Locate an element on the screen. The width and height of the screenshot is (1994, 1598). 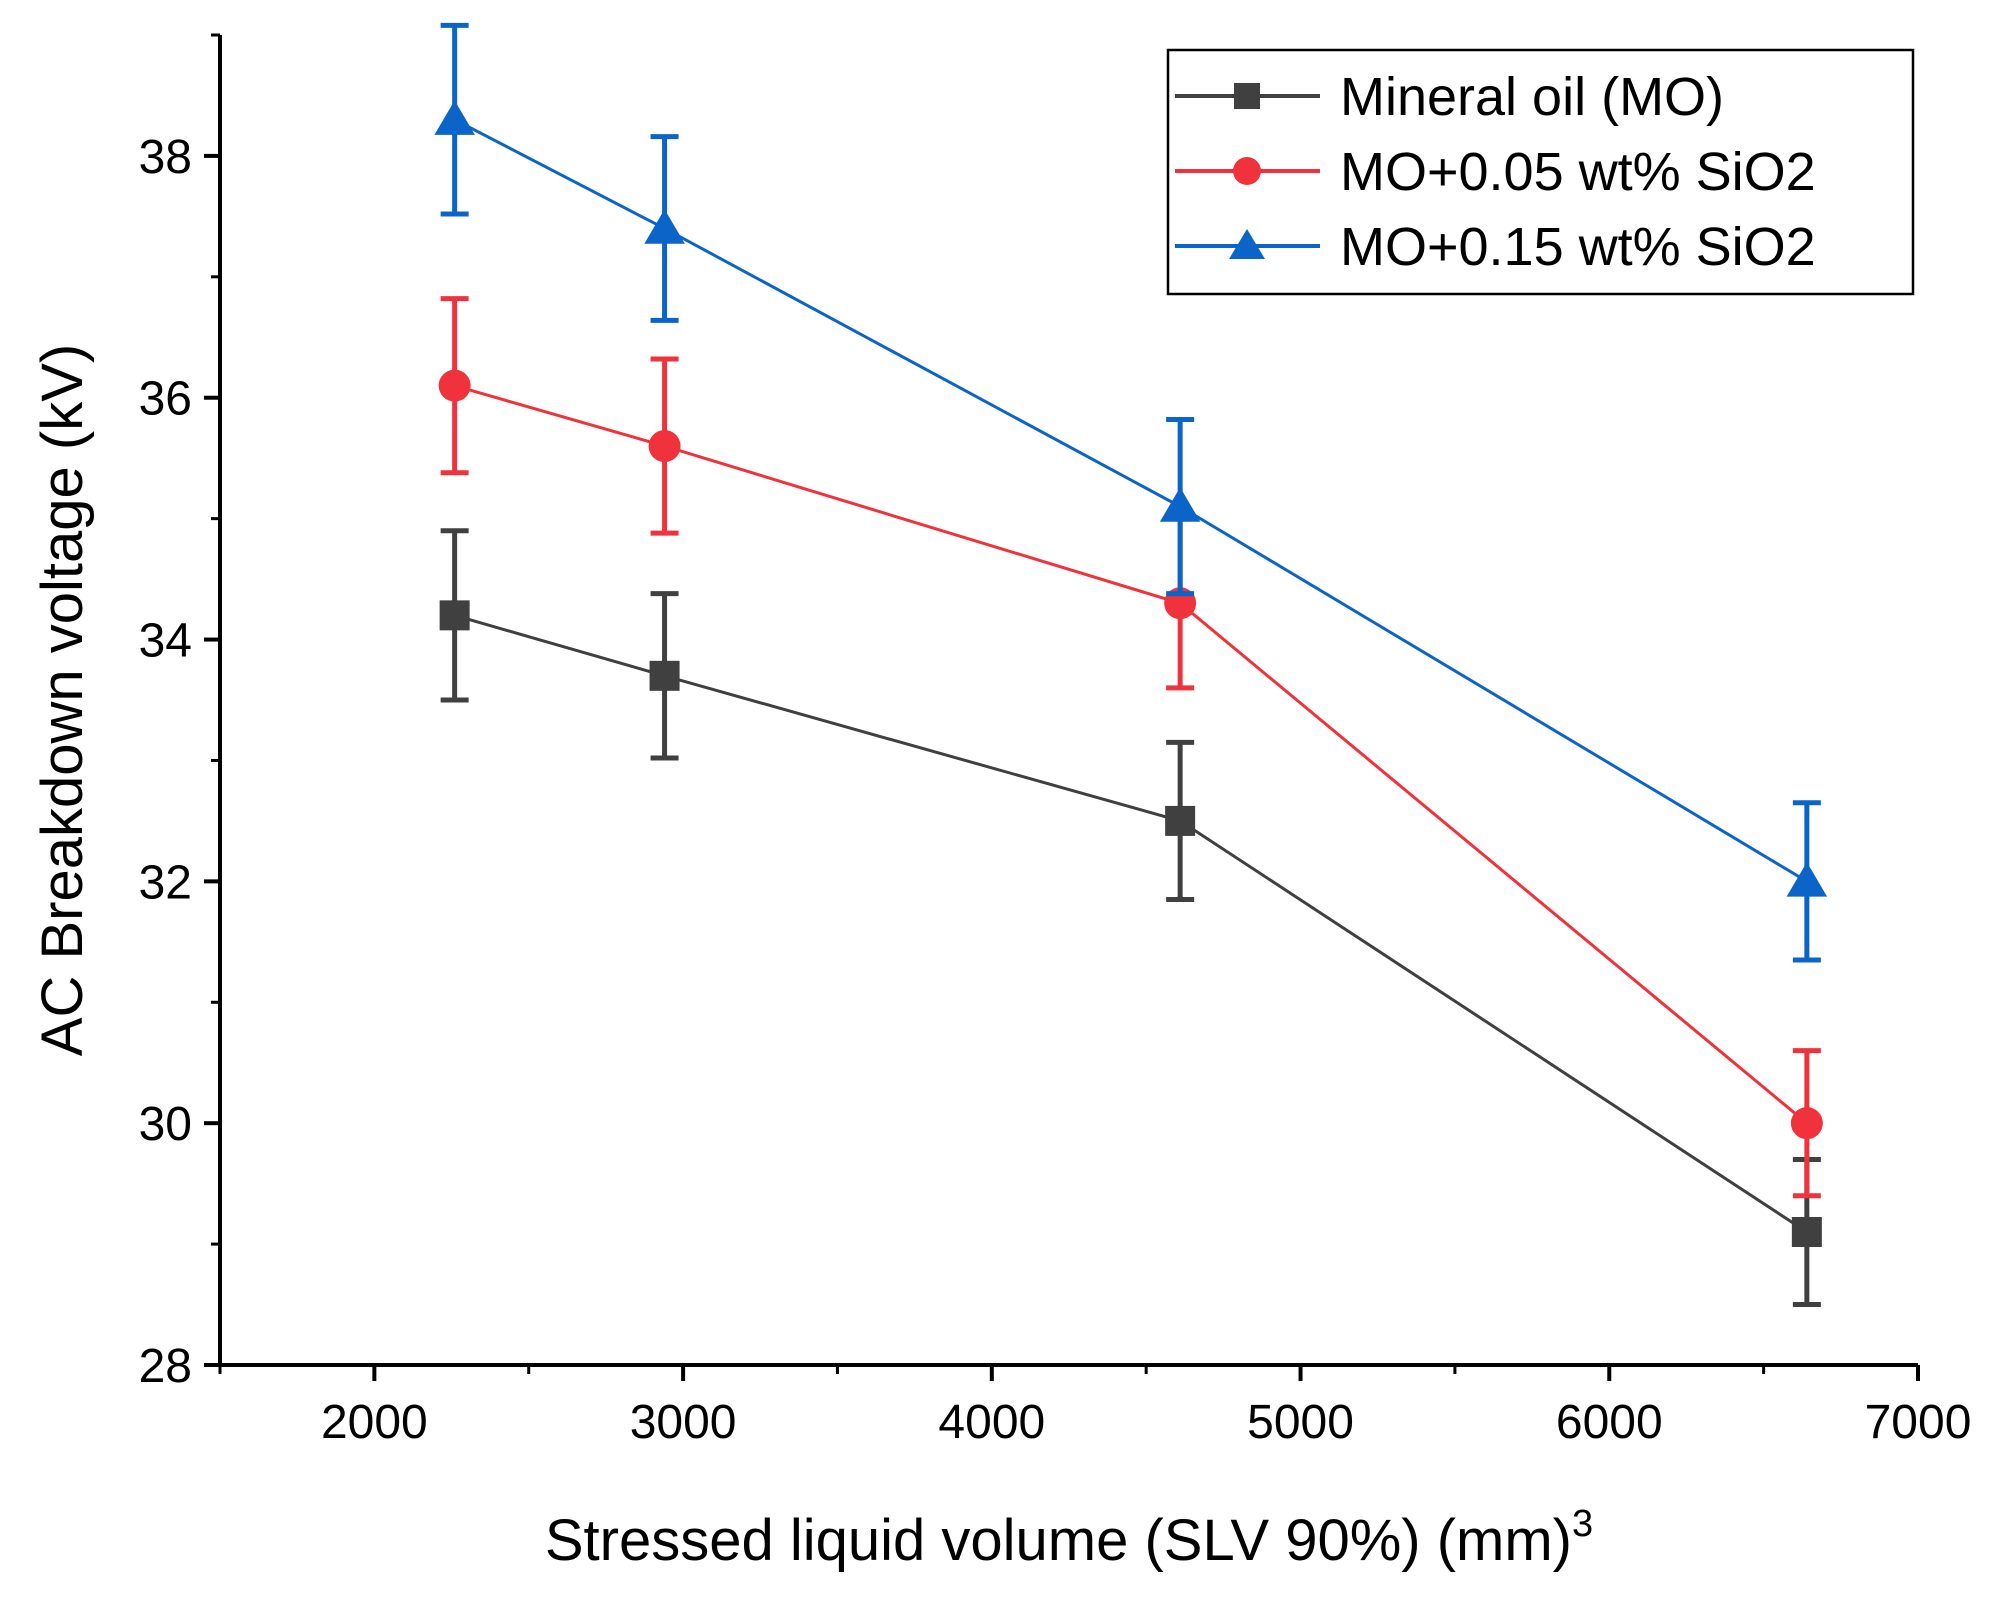
x-axis-title-superscript: 3 is located at coordinates (1582, 1524).